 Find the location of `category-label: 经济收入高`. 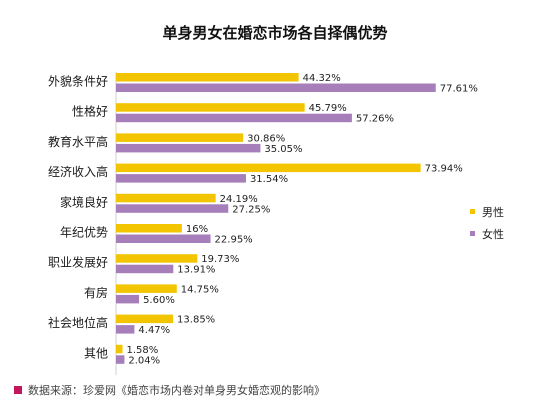

category-label: 经济收入高 is located at coordinates (78, 171).